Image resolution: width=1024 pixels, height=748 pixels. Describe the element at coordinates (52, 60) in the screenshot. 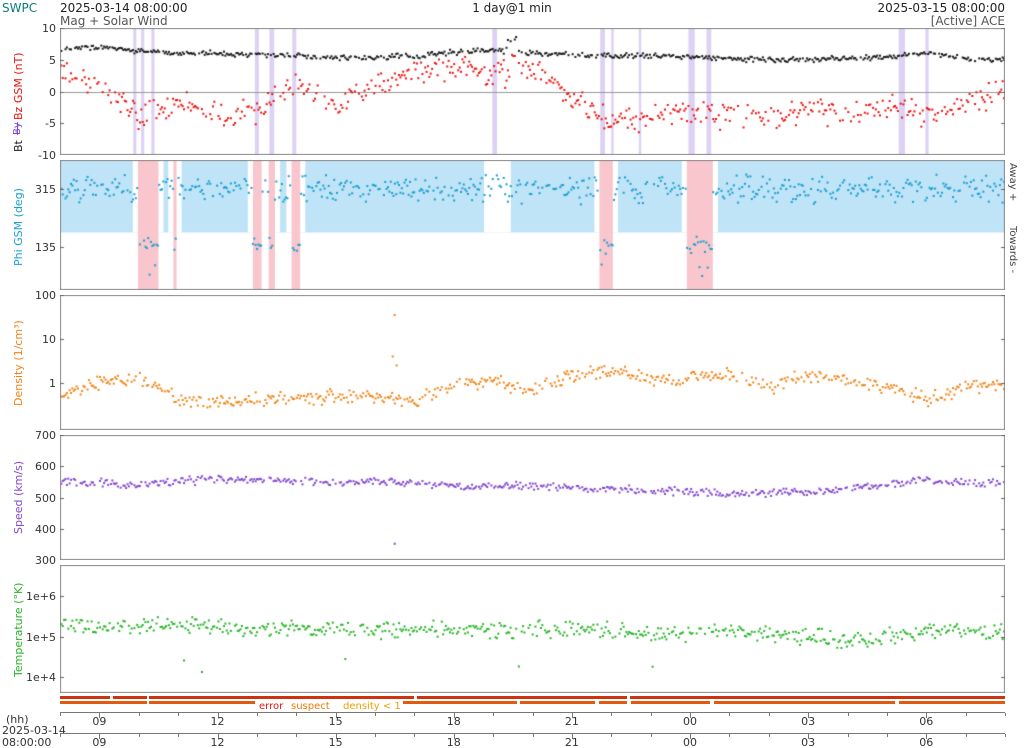

I see `ytick-mag-5: 5` at that location.